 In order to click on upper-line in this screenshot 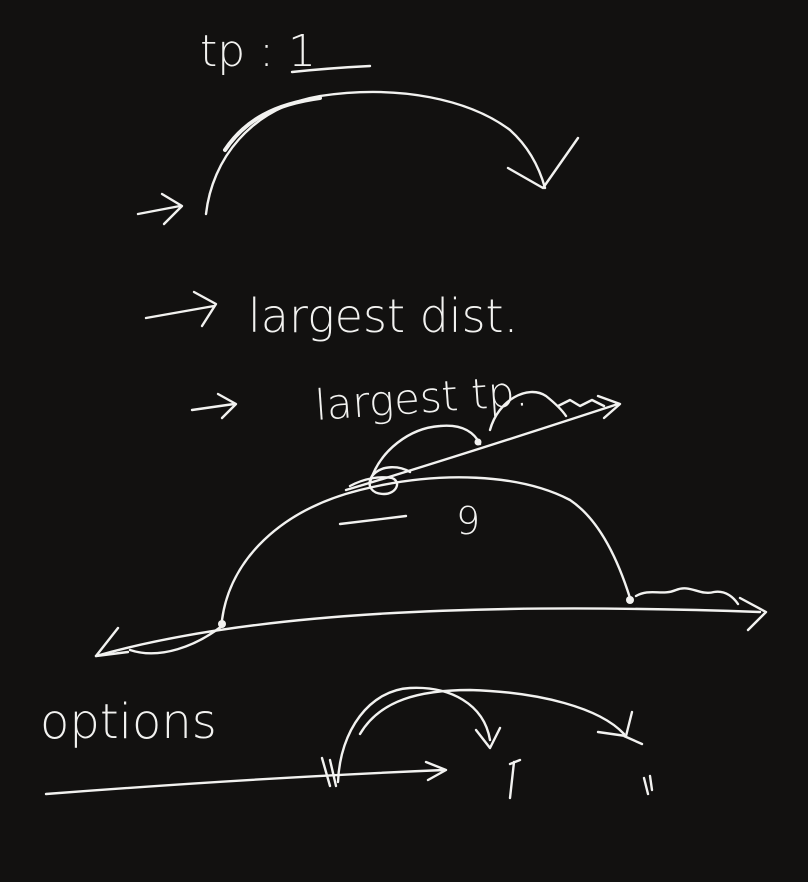, I will do `click(482, 447)`.